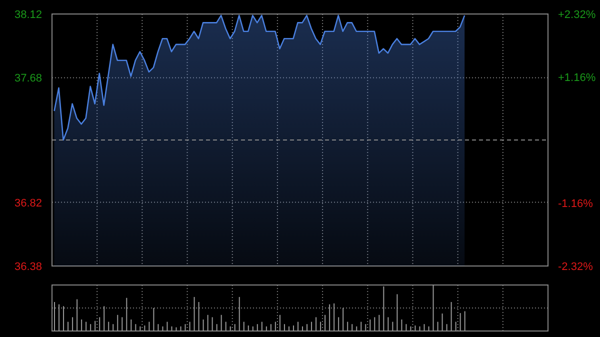 This screenshot has height=337, width=600. What do you see at coordinates (577, 15) in the screenshot?
I see `y2-tick-label: +2.32%` at bounding box center [577, 15].